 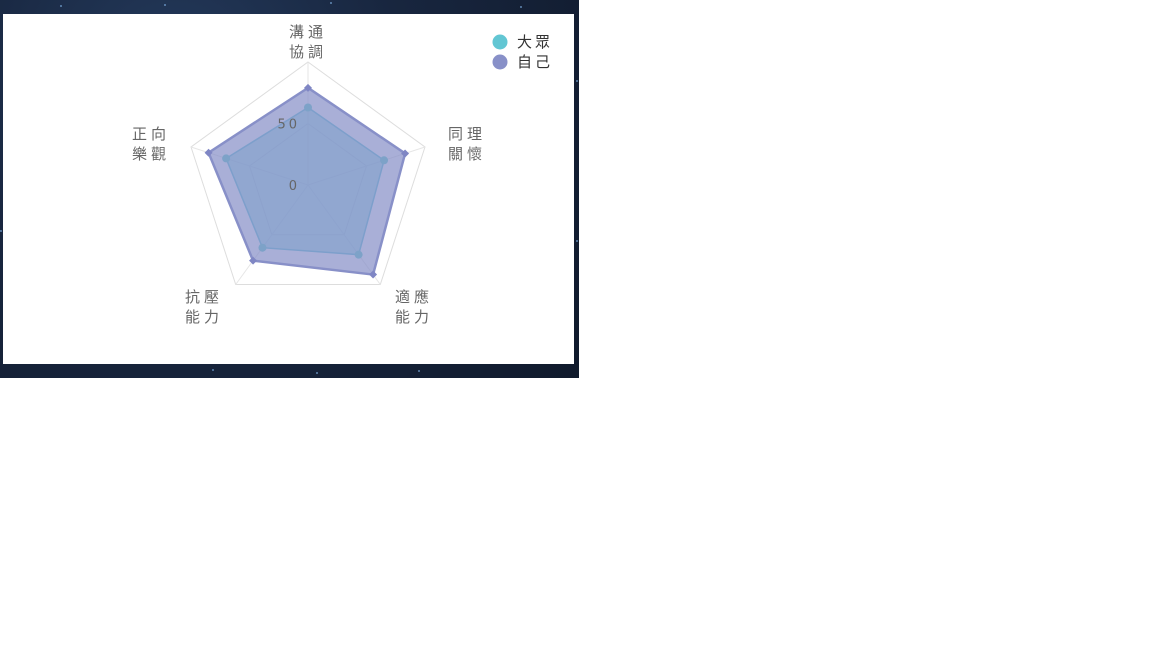 I want to click on data-point-自己-4, so click(x=208, y=152).